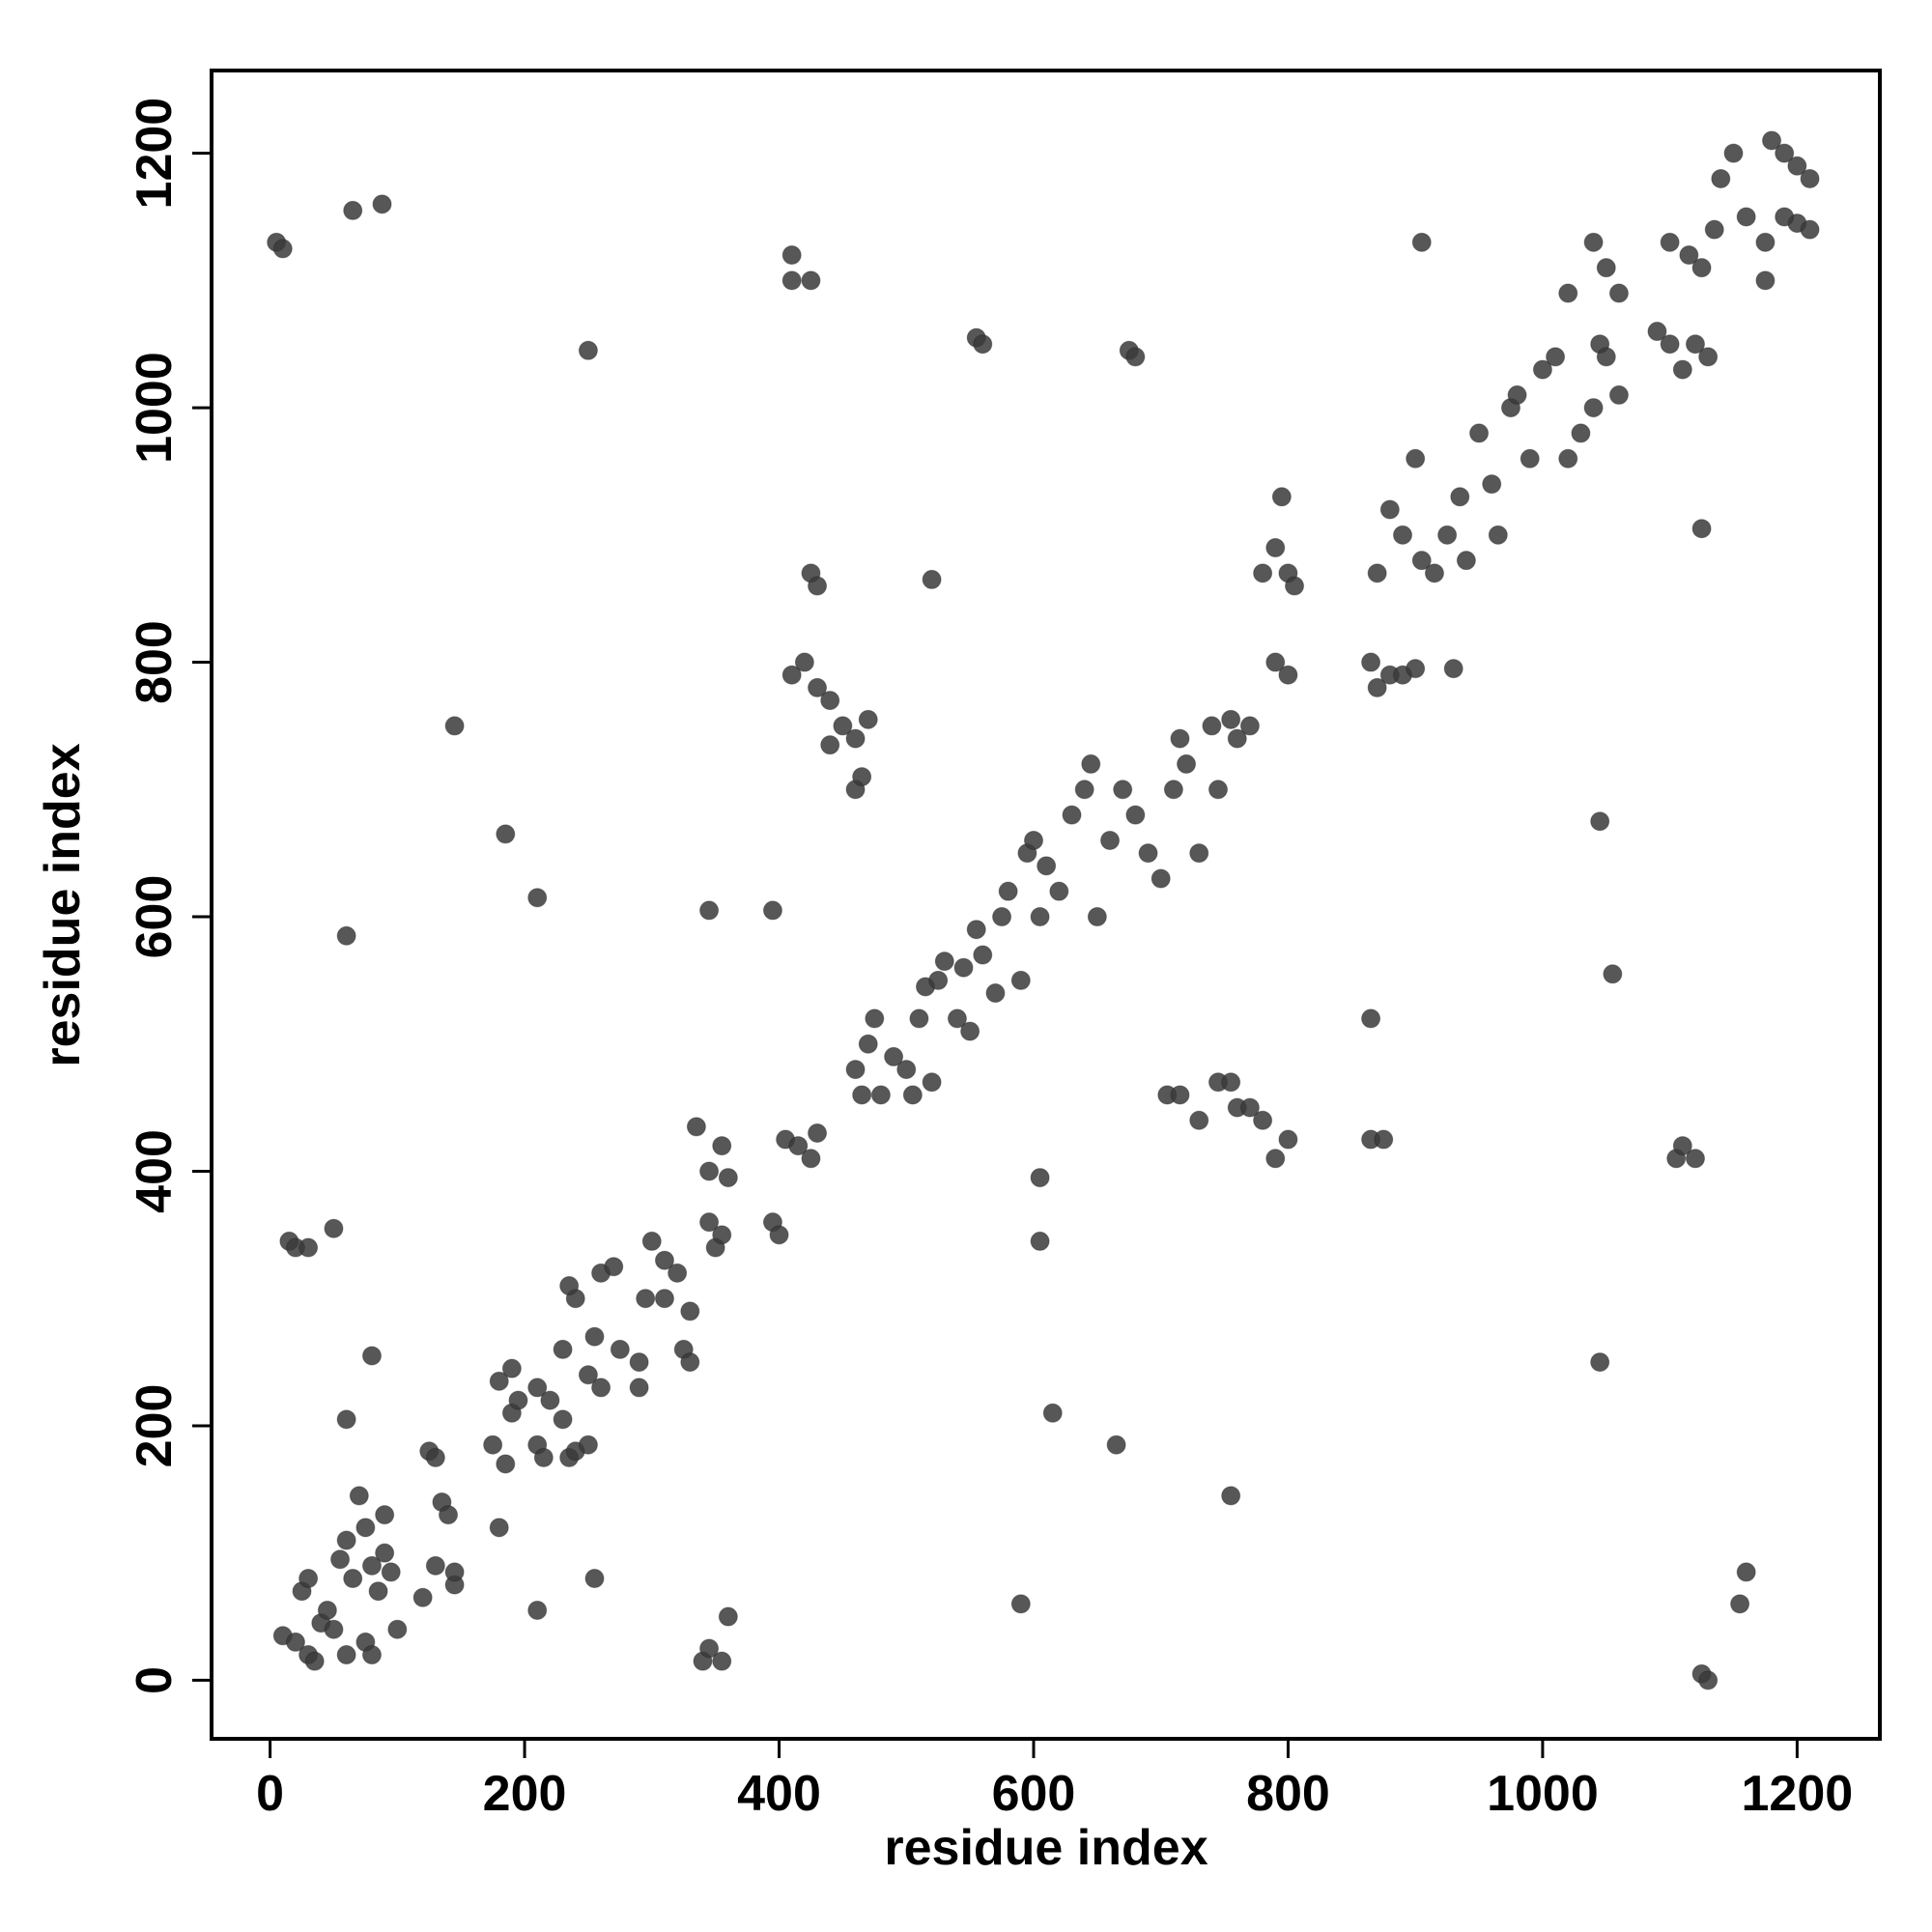 The height and width of the screenshot is (1932, 1932). I want to click on x-tick-label: 800, so click(1288, 1794).